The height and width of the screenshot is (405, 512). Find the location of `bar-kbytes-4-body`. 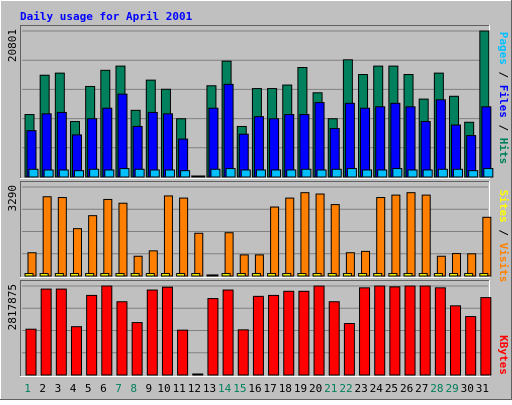

bar-kbytes-4-body is located at coordinates (76, 351).